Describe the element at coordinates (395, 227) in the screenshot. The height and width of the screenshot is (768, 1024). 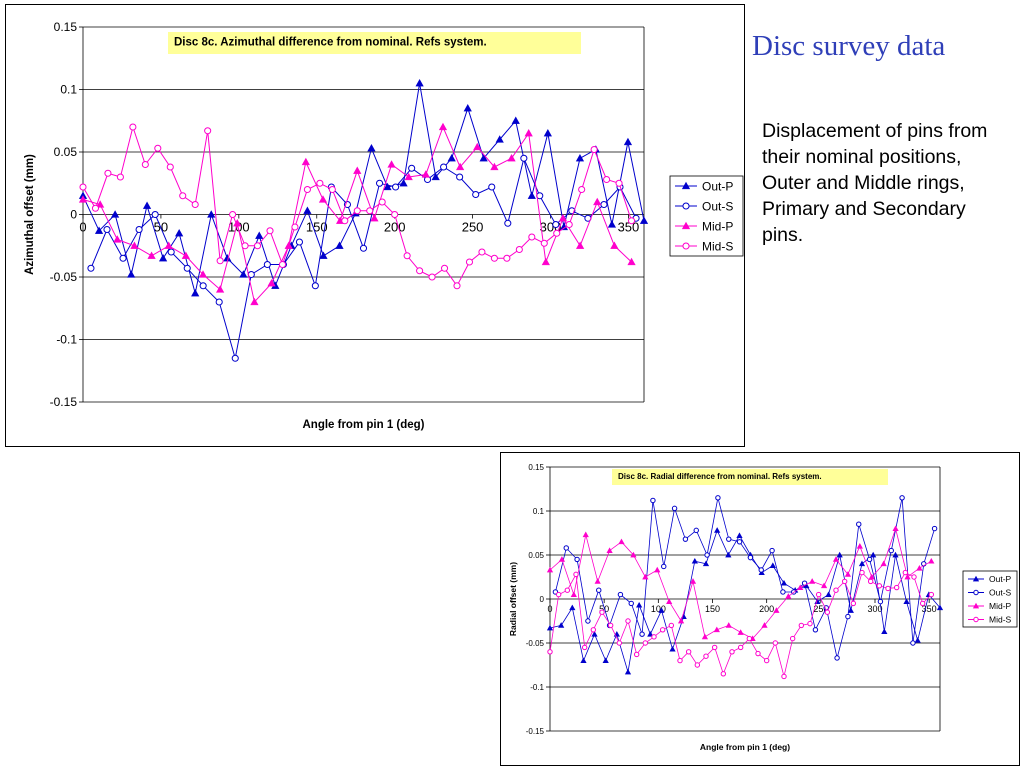
I see `x-tick-label: 200` at that location.